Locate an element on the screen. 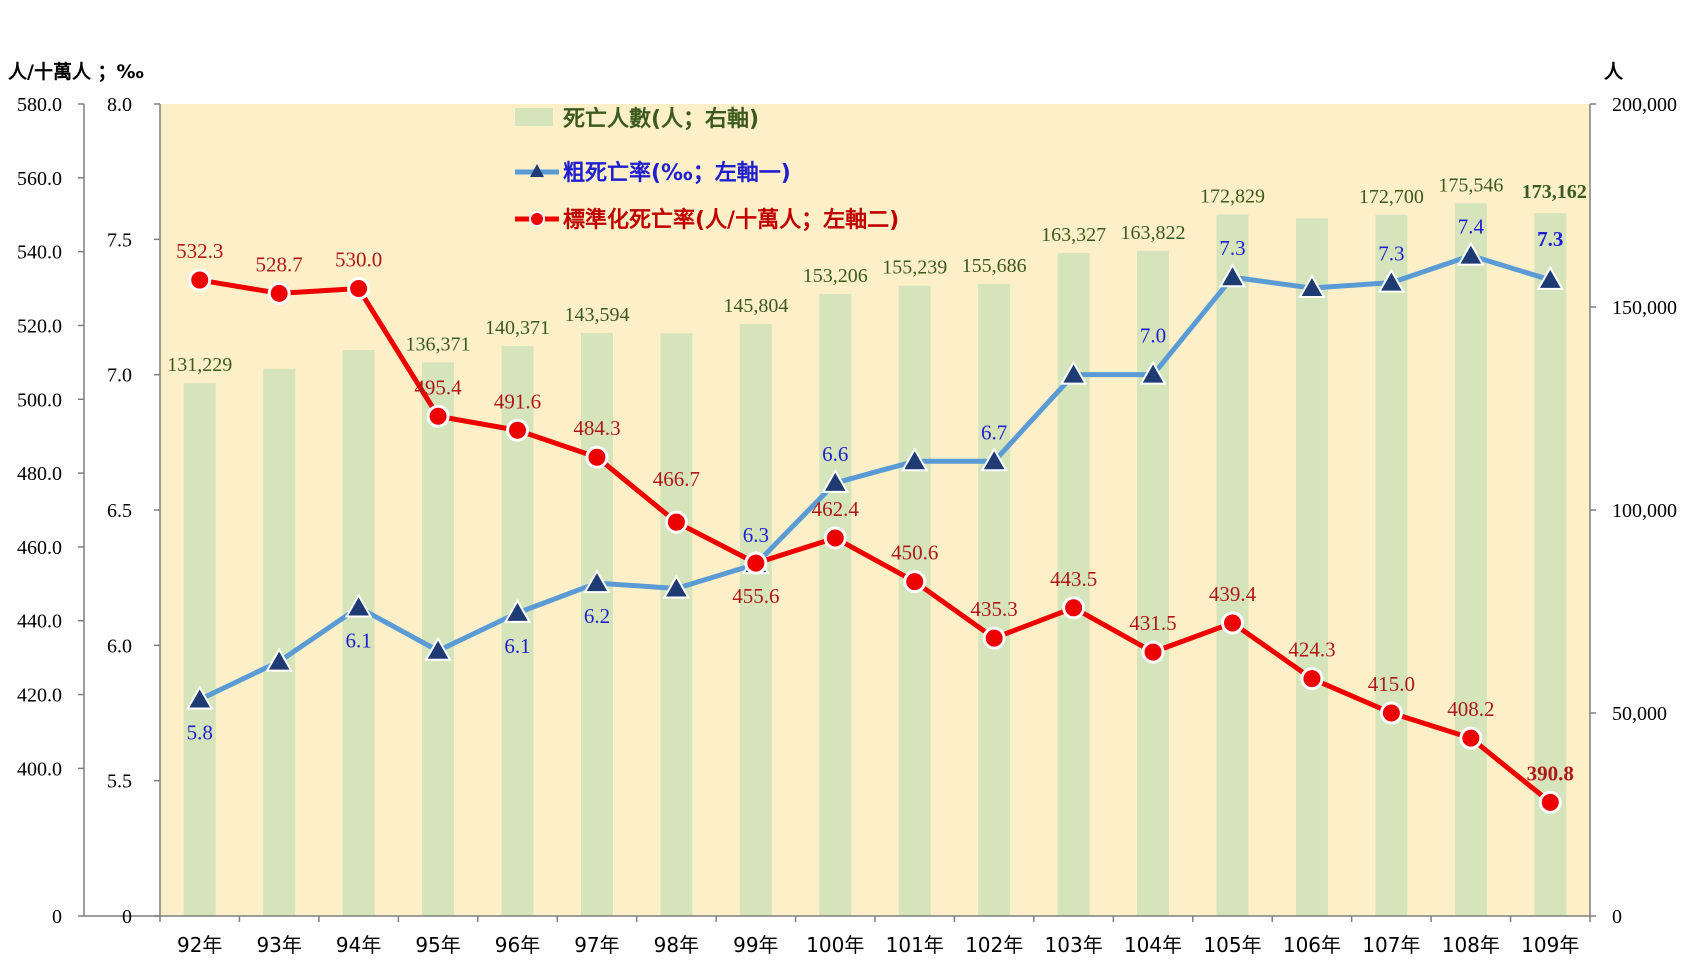  bar-value-label: 136,371 is located at coordinates (438, 344).